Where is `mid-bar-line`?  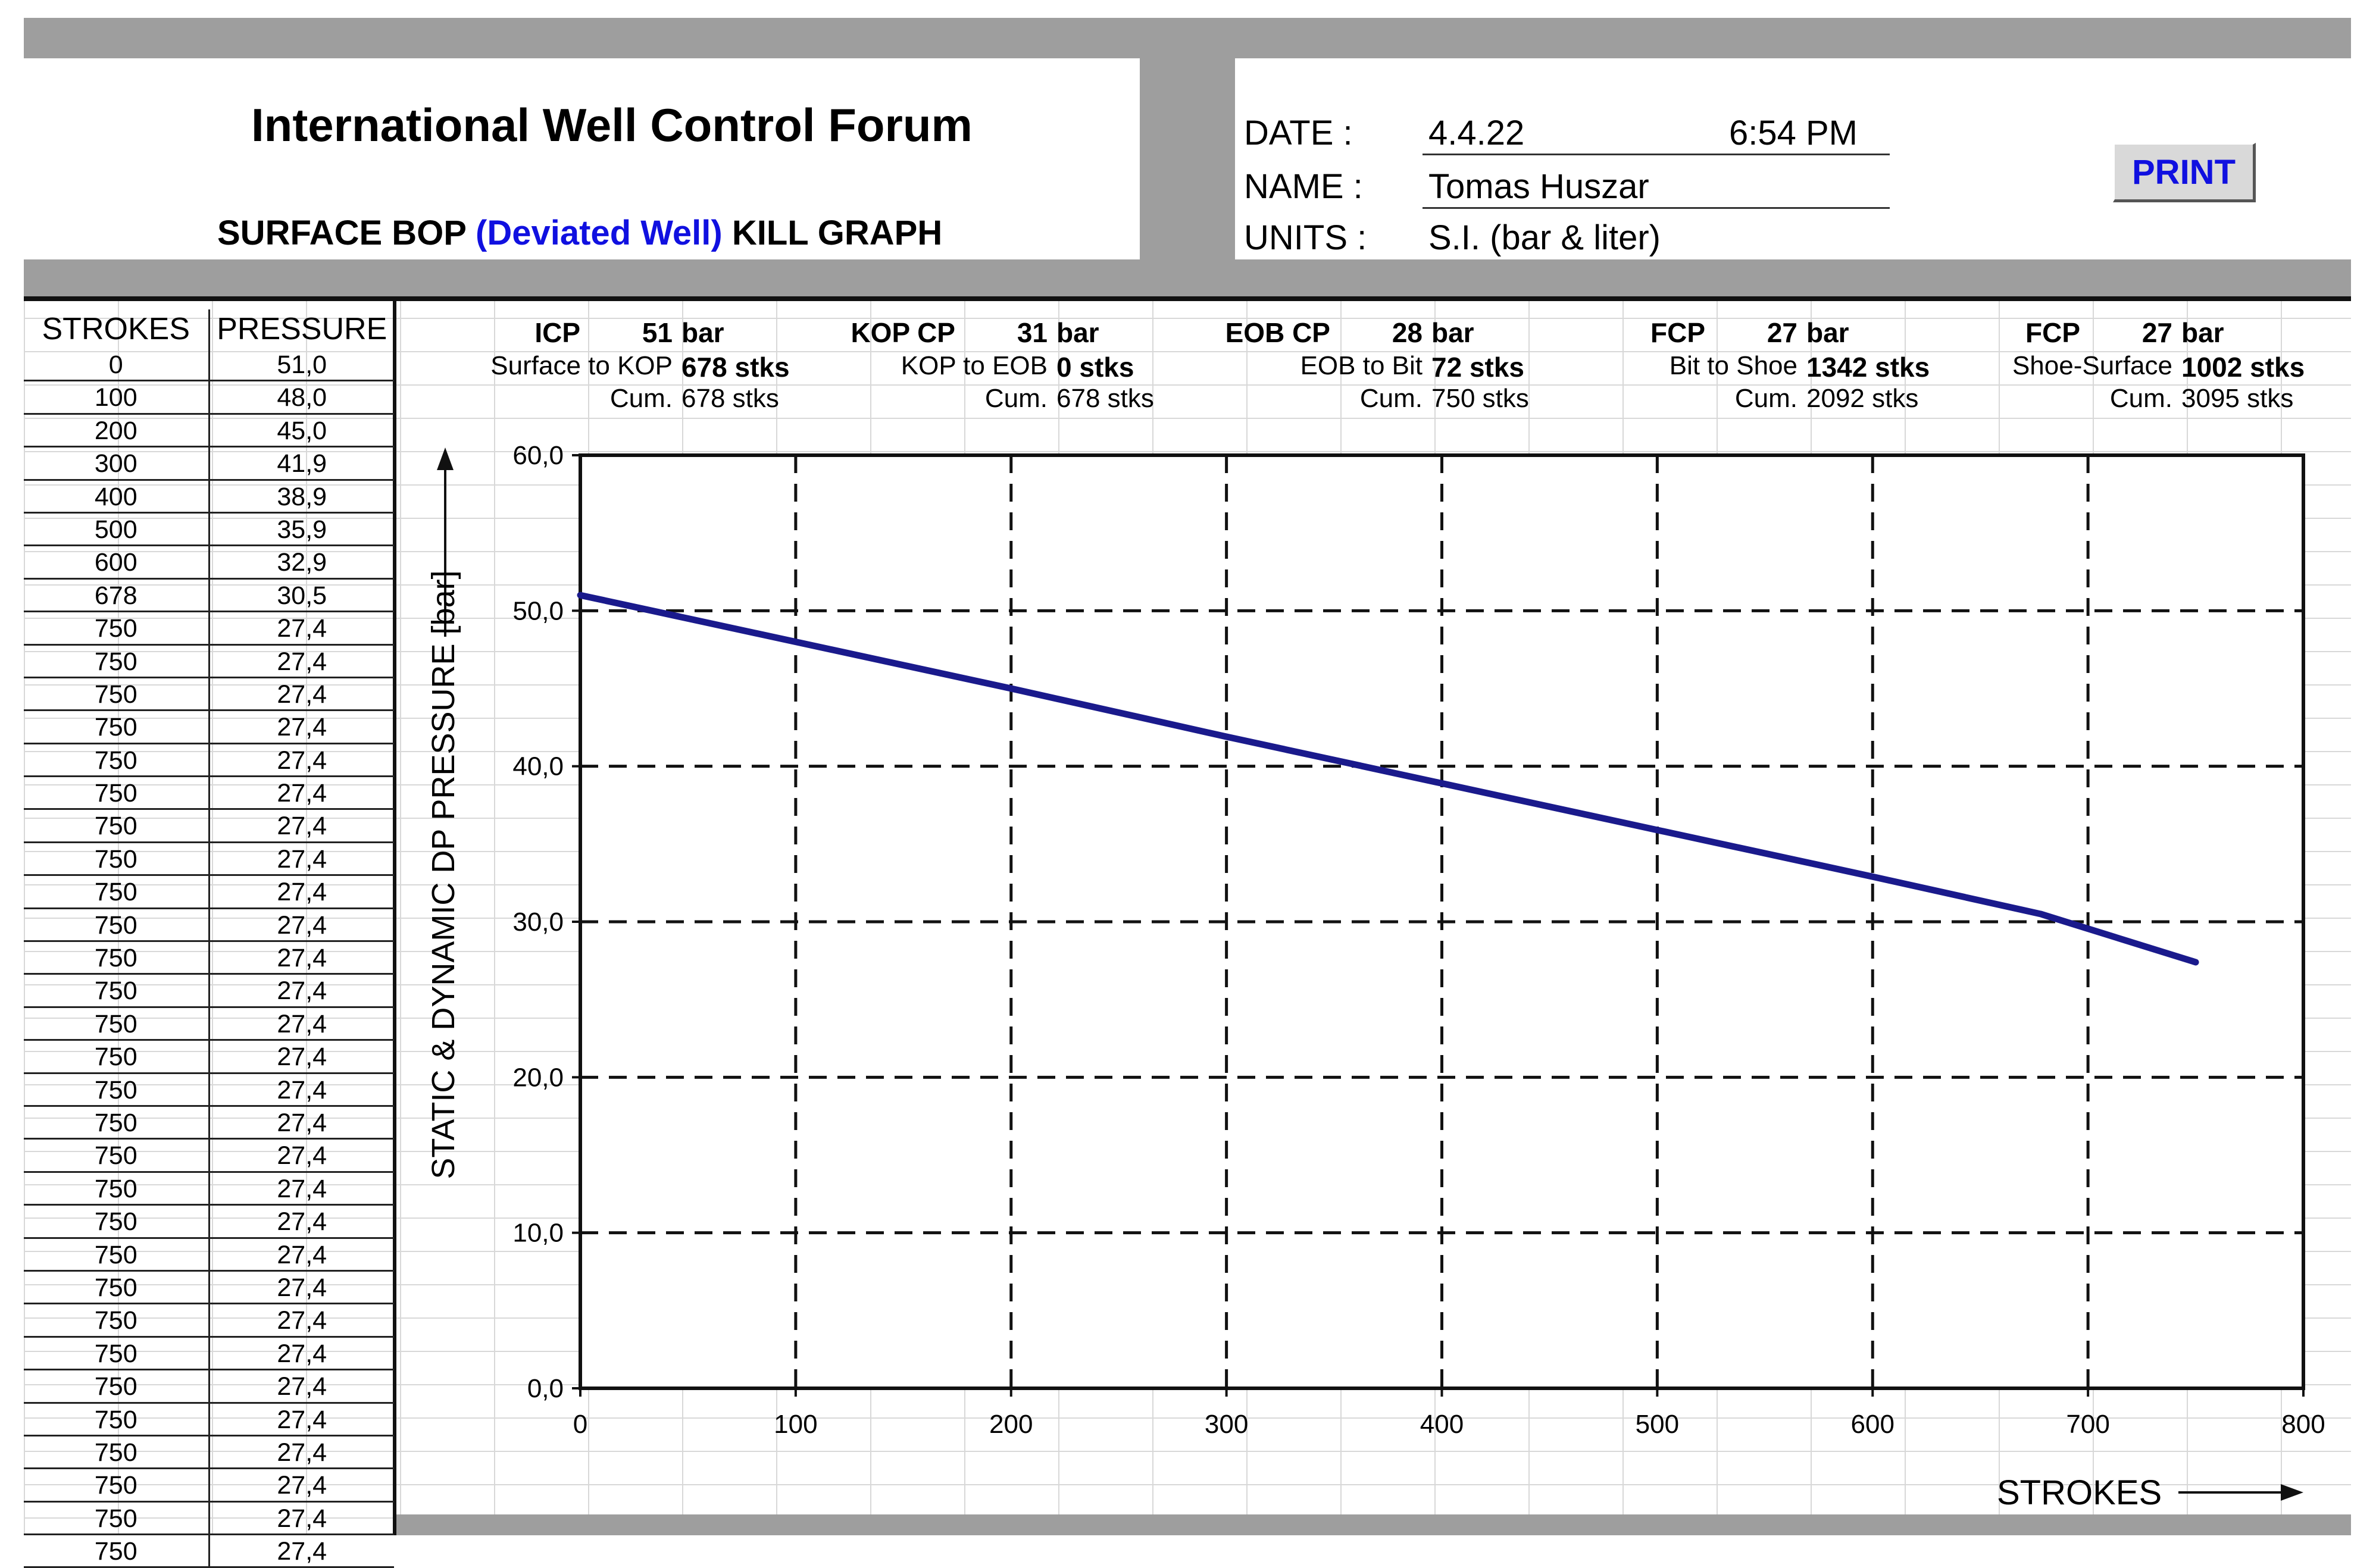
mid-bar-line is located at coordinates (1187, 298).